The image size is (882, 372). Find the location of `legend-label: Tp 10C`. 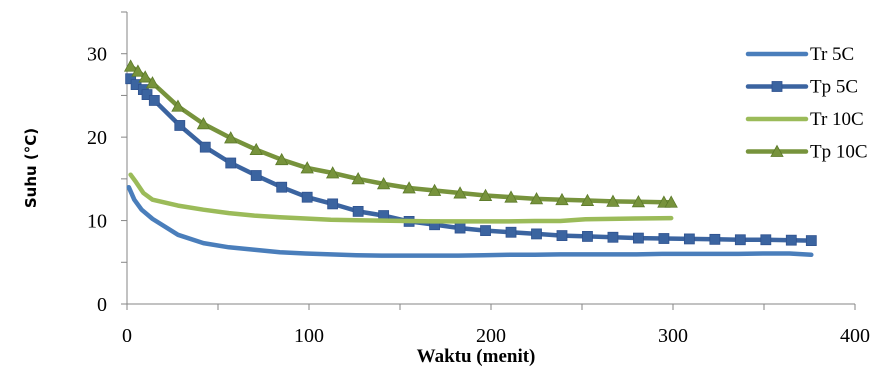

legend-label: Tp 10C is located at coordinates (839, 152).